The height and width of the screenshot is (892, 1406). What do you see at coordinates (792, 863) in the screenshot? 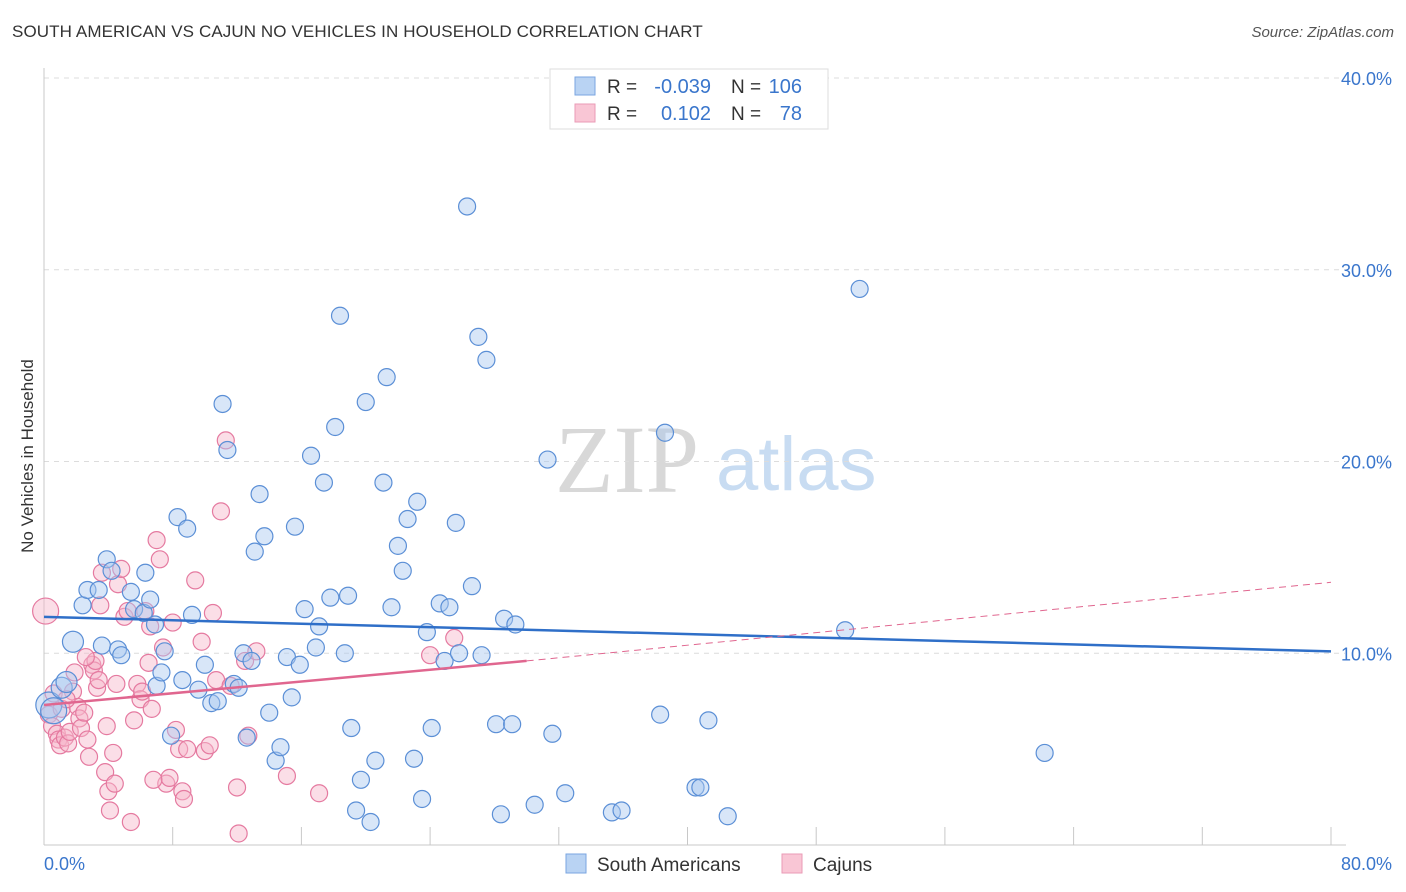
I see `legend-swatch-cajuns` at bounding box center [792, 863].